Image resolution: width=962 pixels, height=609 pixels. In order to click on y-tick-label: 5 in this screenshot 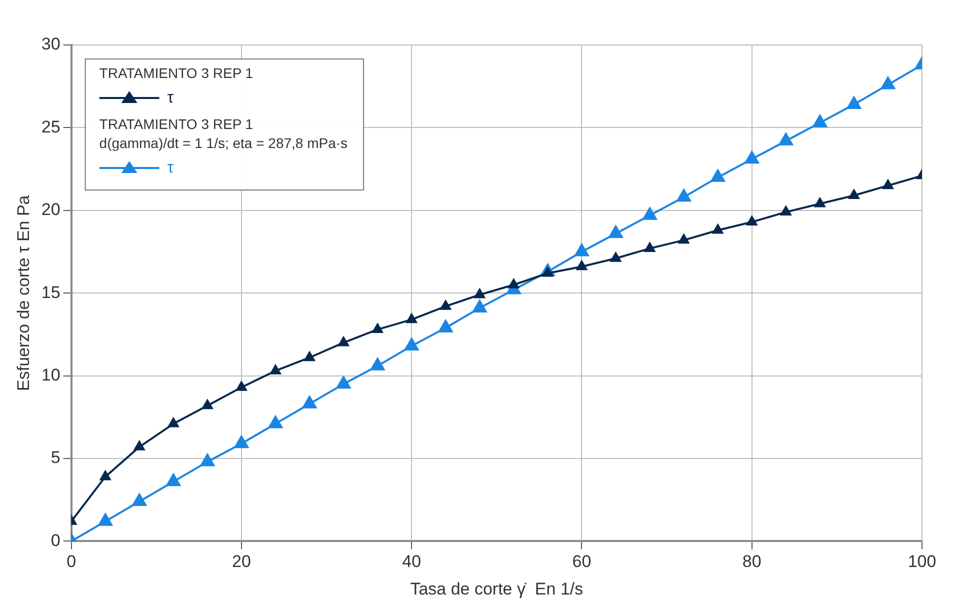, I will do `click(55, 458)`.